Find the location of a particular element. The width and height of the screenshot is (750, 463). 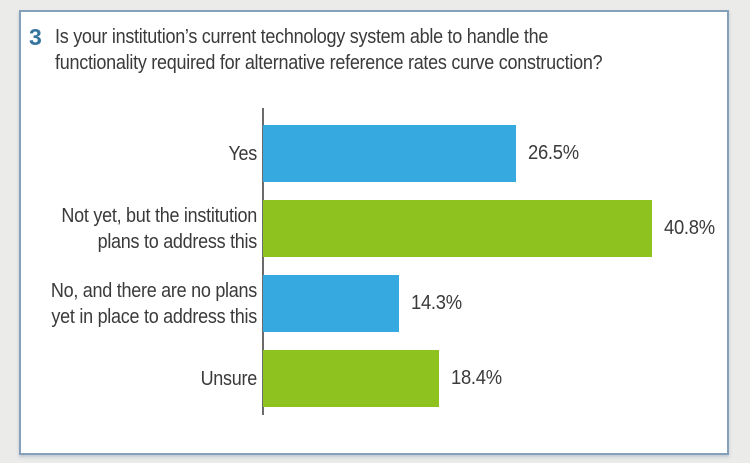

category-label: Yes is located at coordinates (140, 153).